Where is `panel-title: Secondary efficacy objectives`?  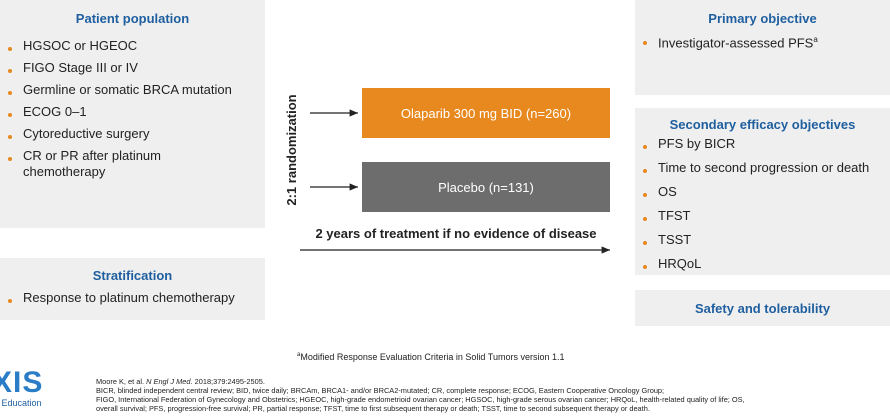
panel-title: Secondary efficacy objectives is located at coordinates (762, 124).